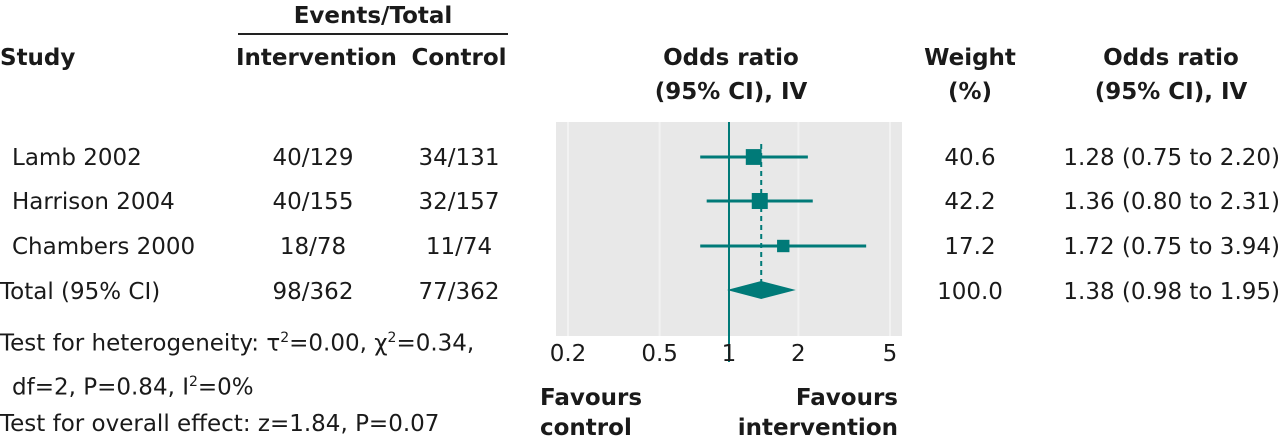 The height and width of the screenshot is (442, 1280). Describe the element at coordinates (970, 158) in the screenshot. I see `weight-value: 40.6` at that location.